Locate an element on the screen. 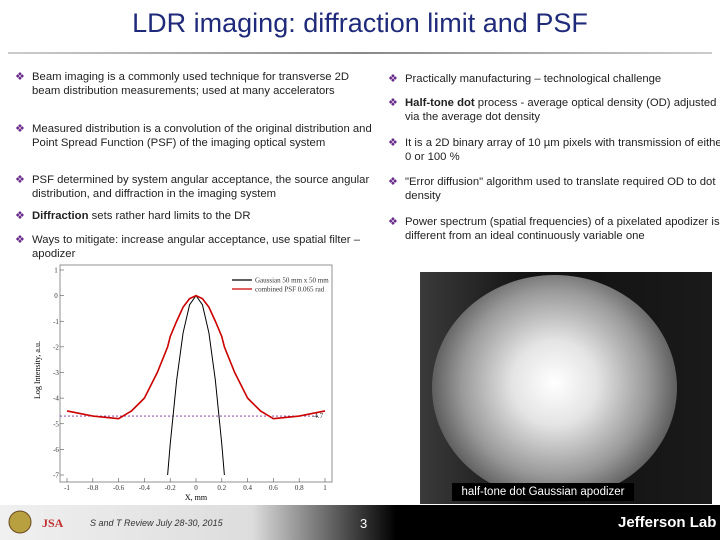 The image size is (720, 540). y-tick-label: 1 is located at coordinates (56, 271).